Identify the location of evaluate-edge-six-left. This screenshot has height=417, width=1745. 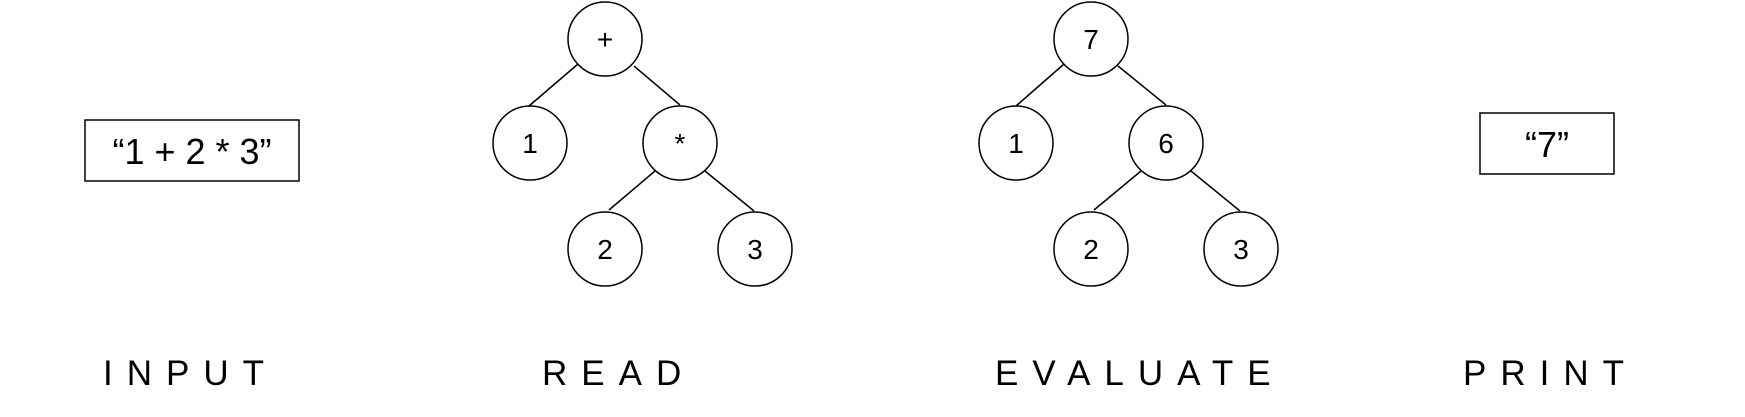
(1117, 190).